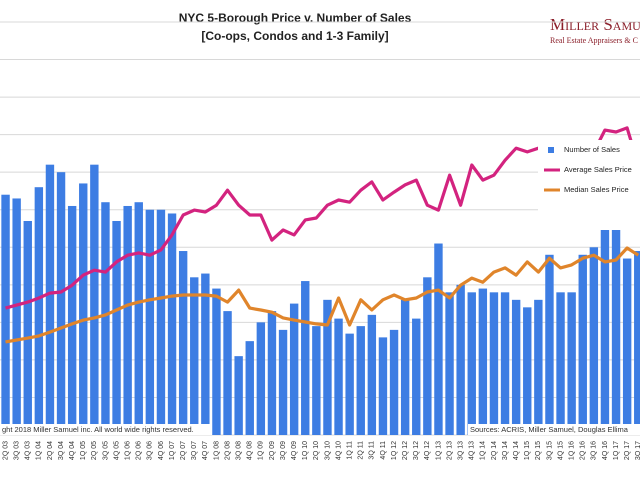  What do you see at coordinates (161, 450) in the screenshot?
I see `x-tick-label: 4Q 06` at bounding box center [161, 450].